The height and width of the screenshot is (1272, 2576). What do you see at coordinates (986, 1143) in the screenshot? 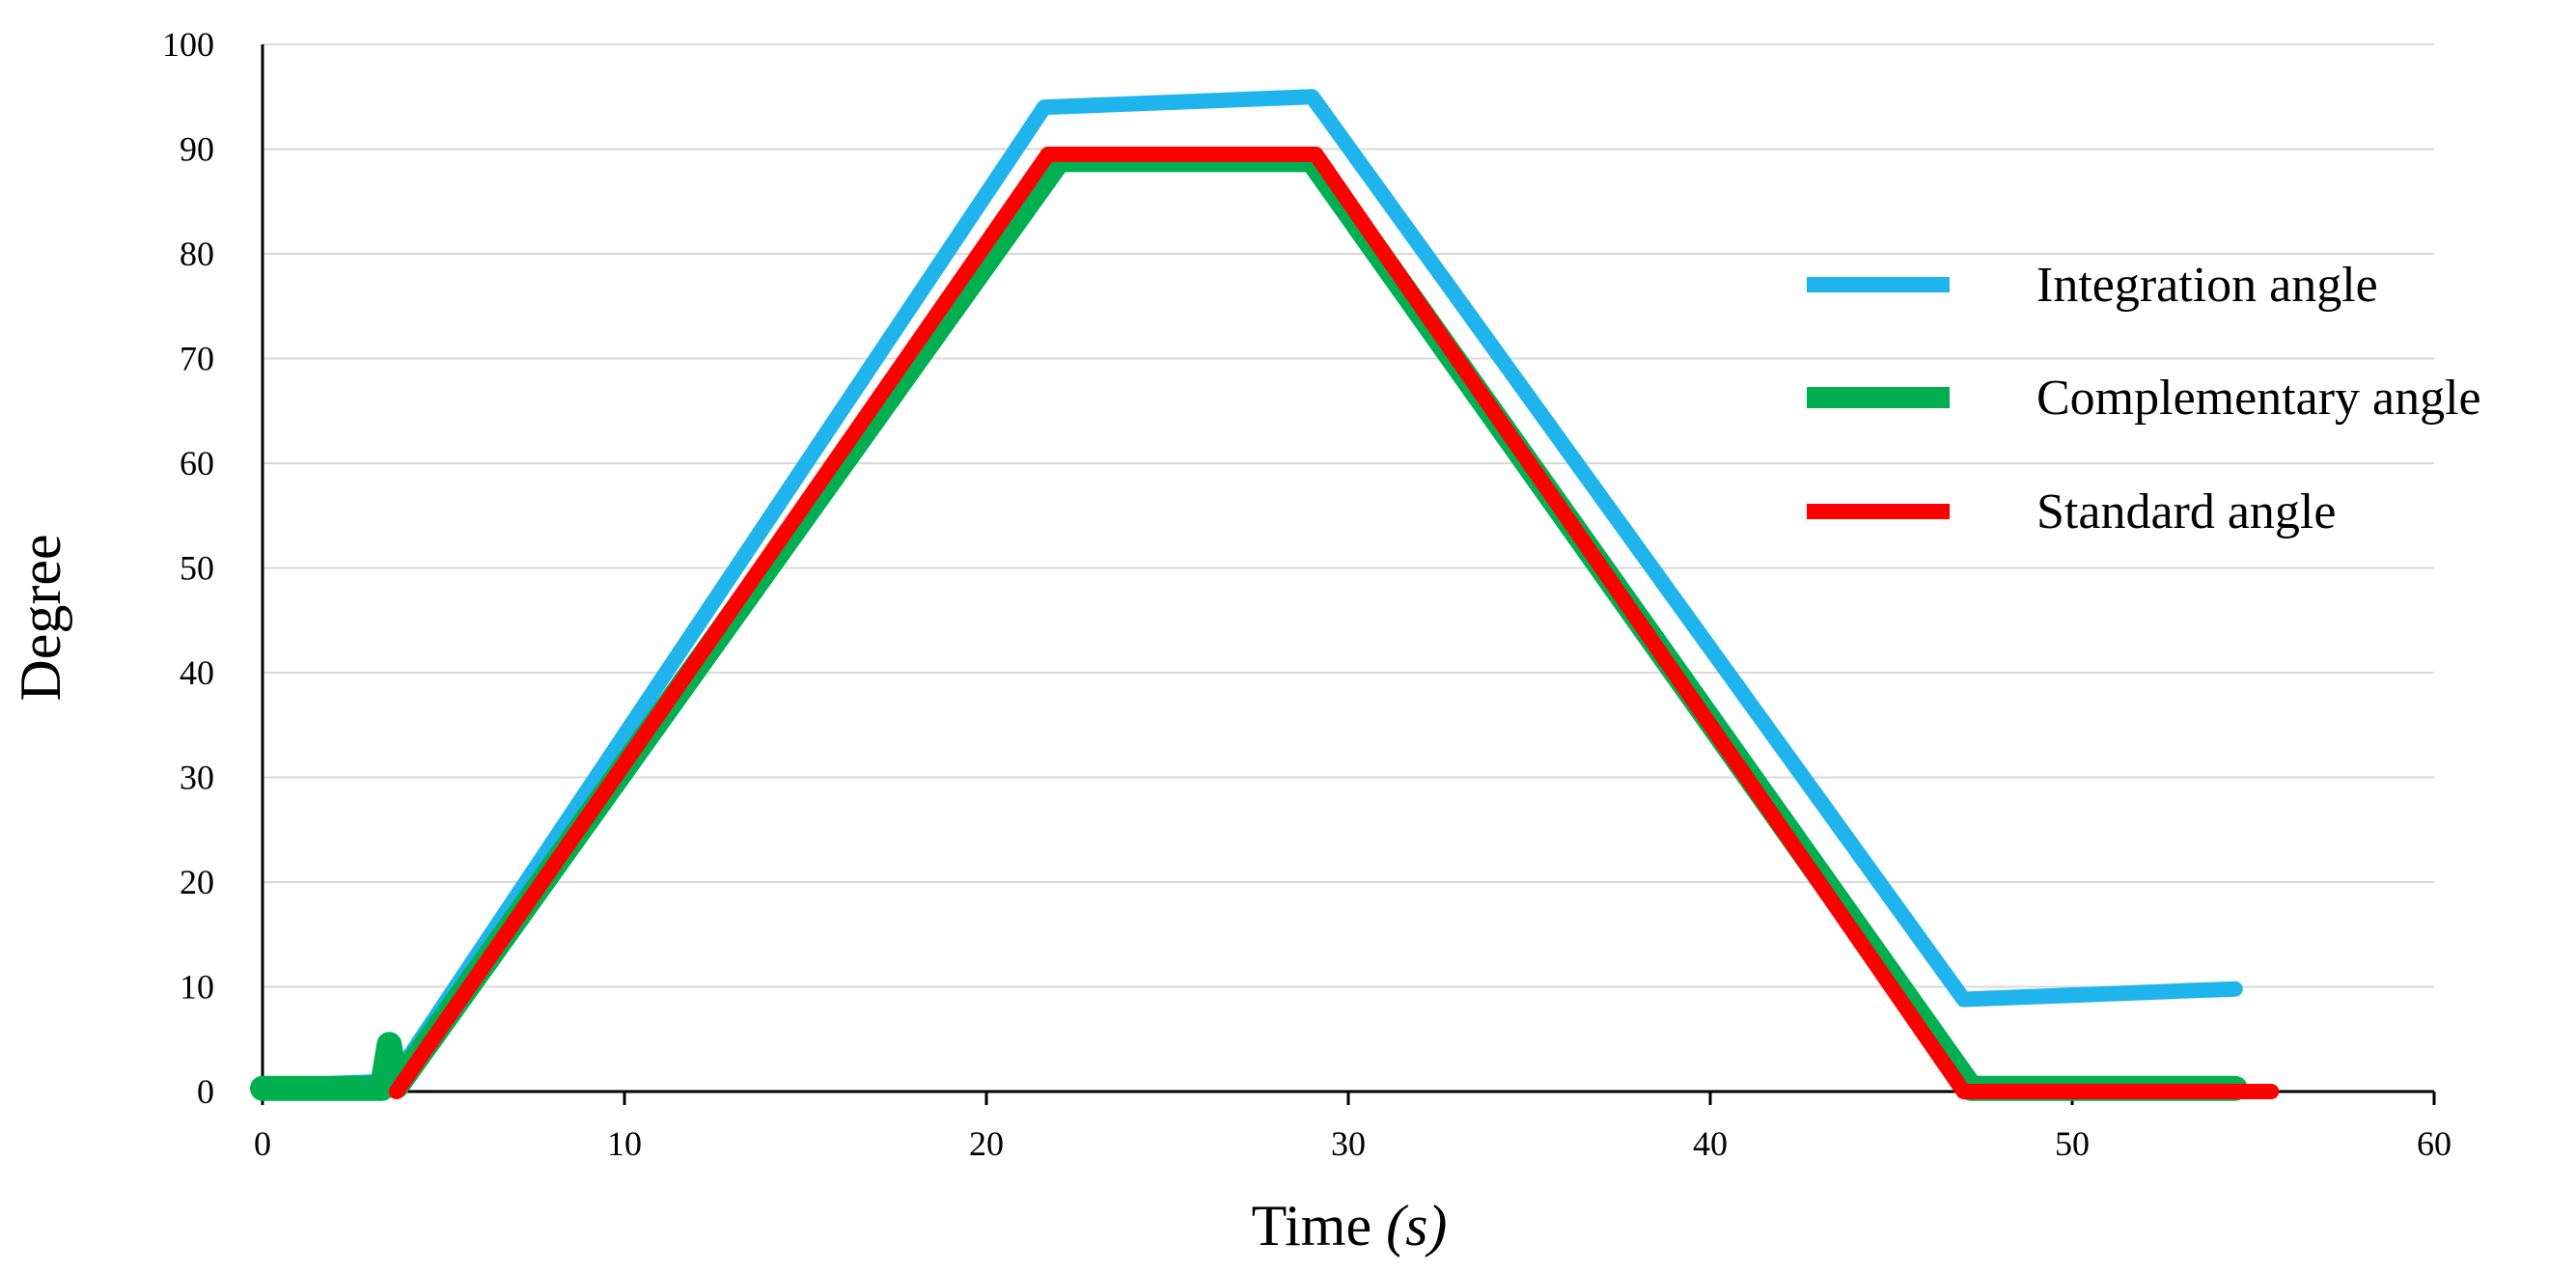
I see `x-tick-label: 20` at bounding box center [986, 1143].